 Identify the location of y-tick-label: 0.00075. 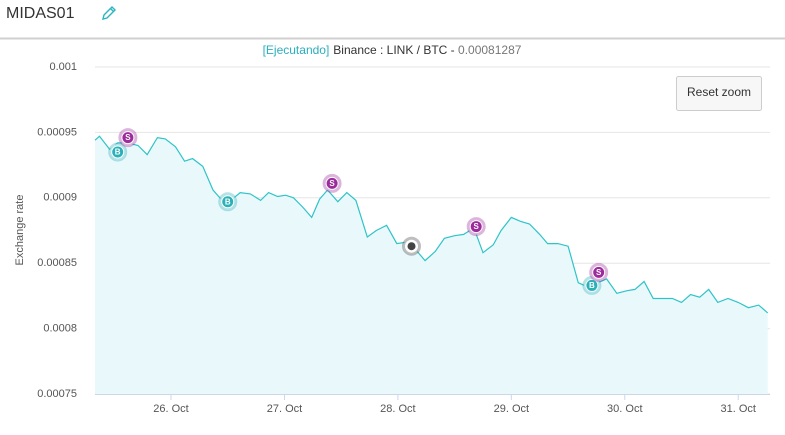
(57, 394).